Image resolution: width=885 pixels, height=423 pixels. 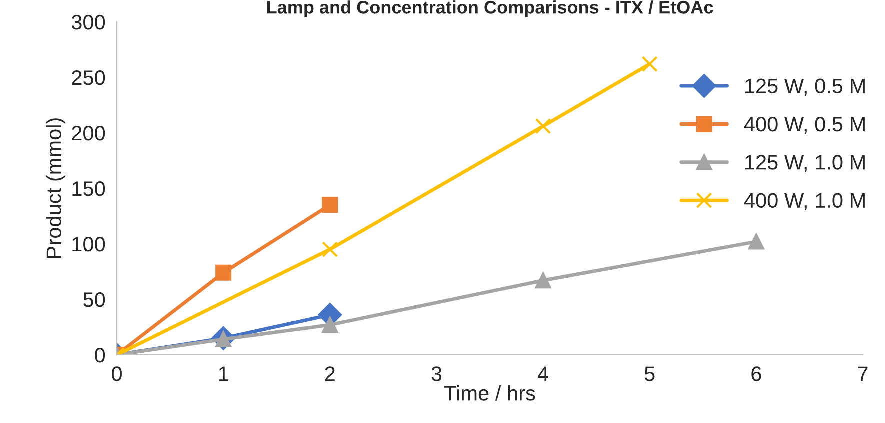 What do you see at coordinates (805, 163) in the screenshot?
I see `legend-label: 125 W, 1.0 M` at bounding box center [805, 163].